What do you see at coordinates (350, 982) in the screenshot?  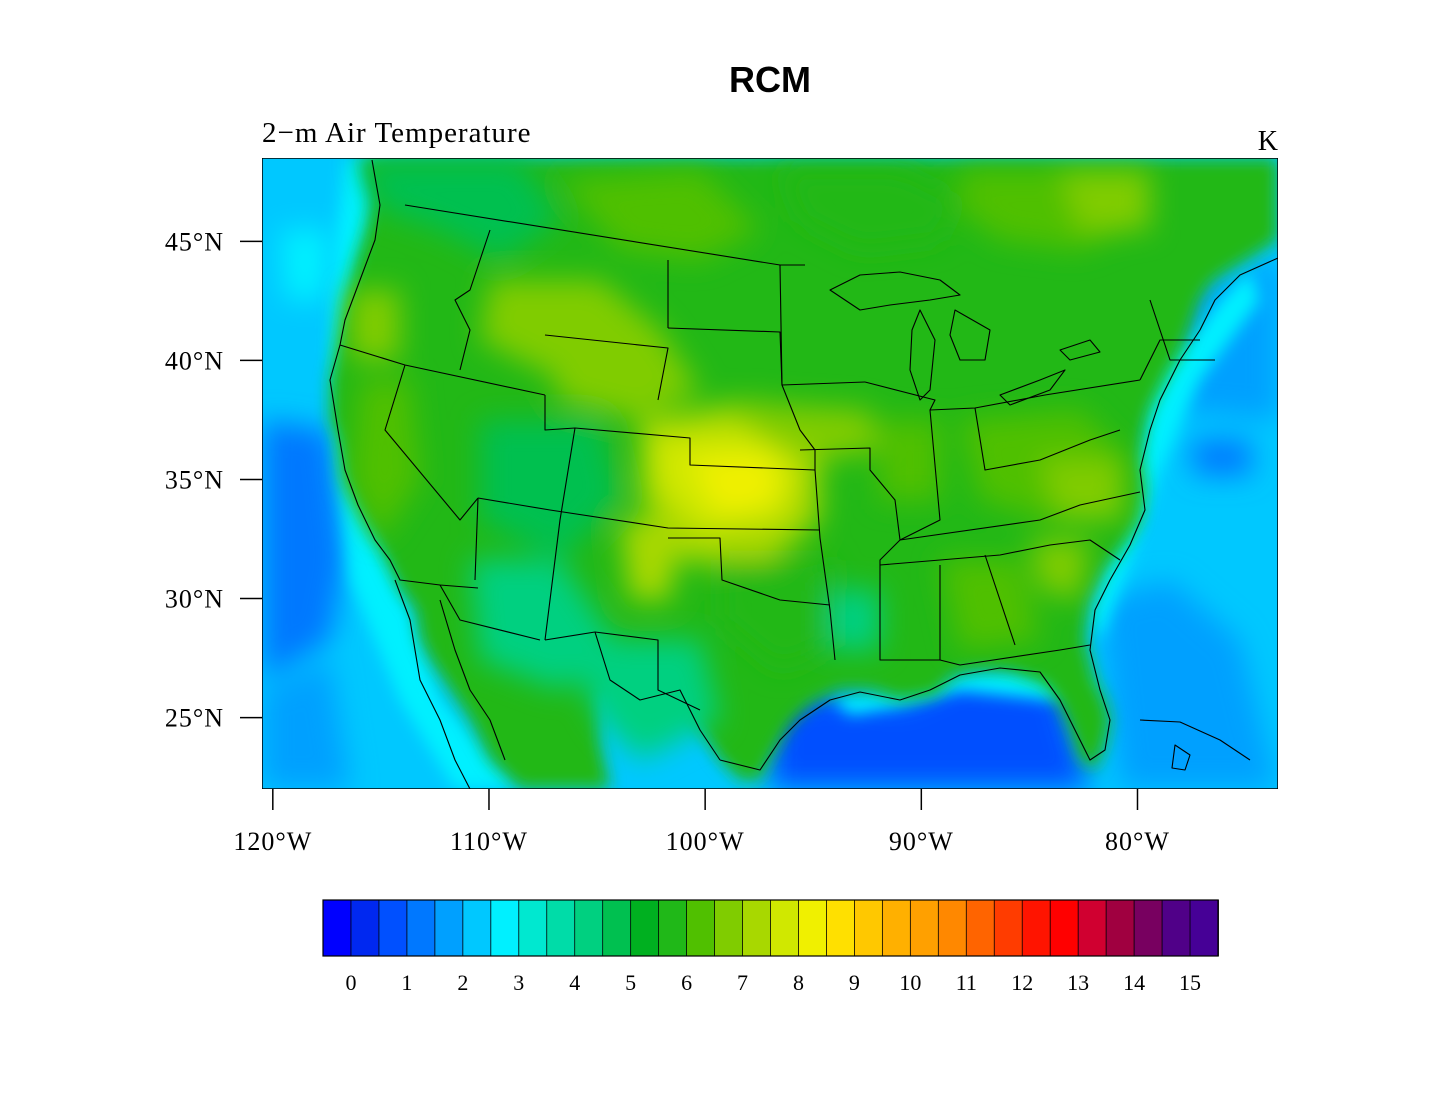 I see `colorbar-label: 0` at bounding box center [350, 982].